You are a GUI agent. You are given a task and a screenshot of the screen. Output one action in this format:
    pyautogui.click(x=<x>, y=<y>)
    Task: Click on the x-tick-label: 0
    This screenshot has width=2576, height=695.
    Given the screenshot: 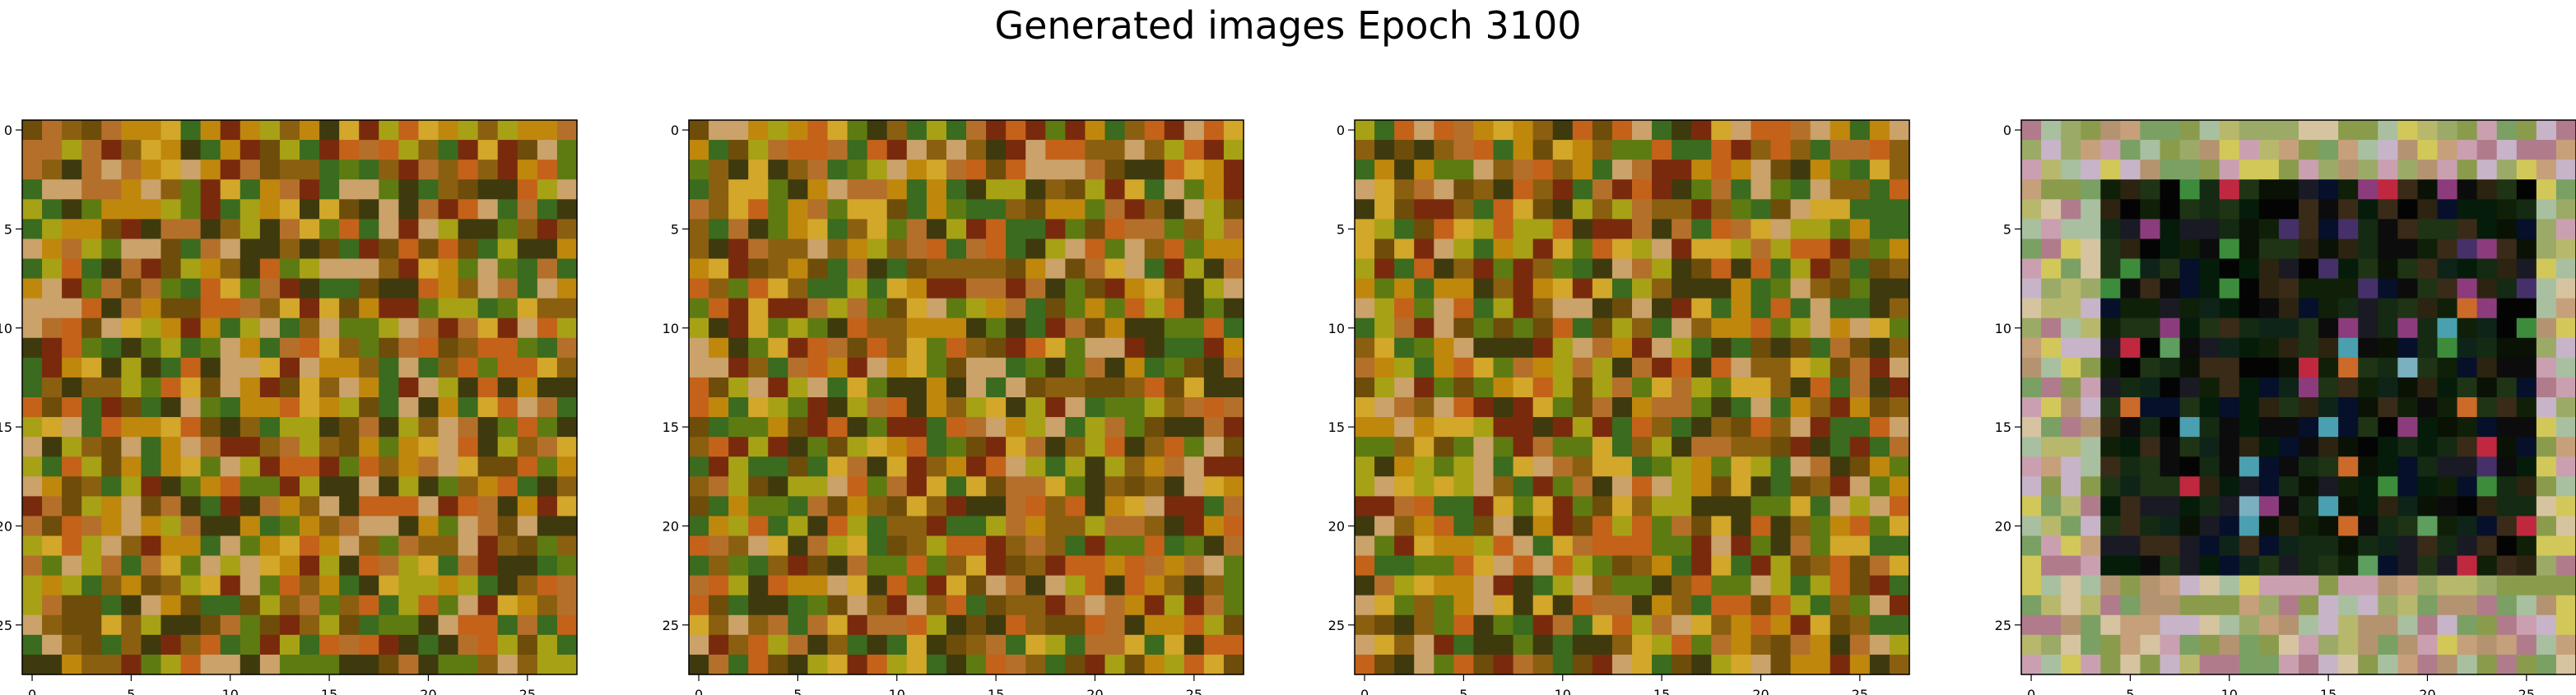 What is the action you would take?
    pyautogui.click(x=32, y=691)
    